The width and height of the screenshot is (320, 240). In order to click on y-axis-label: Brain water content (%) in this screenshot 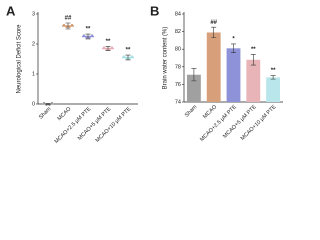, I will do `click(166, 58)`.